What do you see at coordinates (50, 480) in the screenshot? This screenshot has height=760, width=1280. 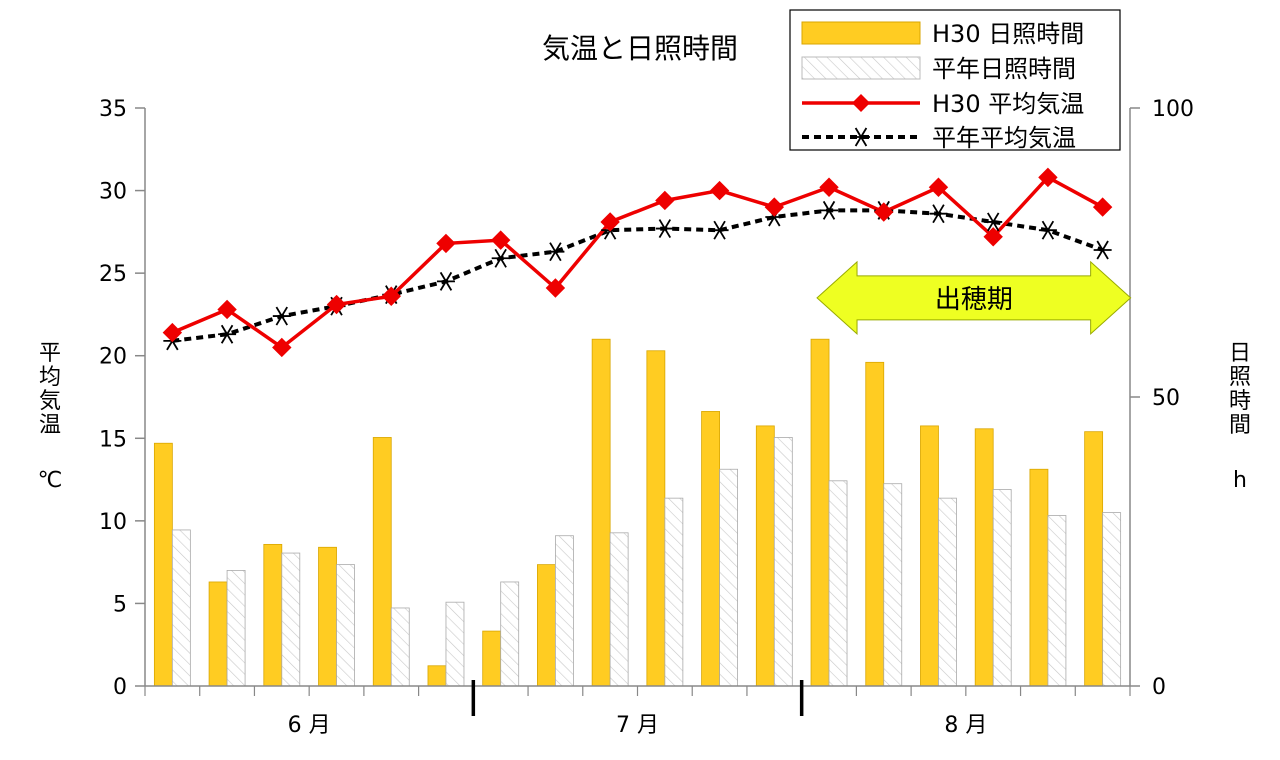 I see `y-left-unit: ℃` at bounding box center [50, 480].